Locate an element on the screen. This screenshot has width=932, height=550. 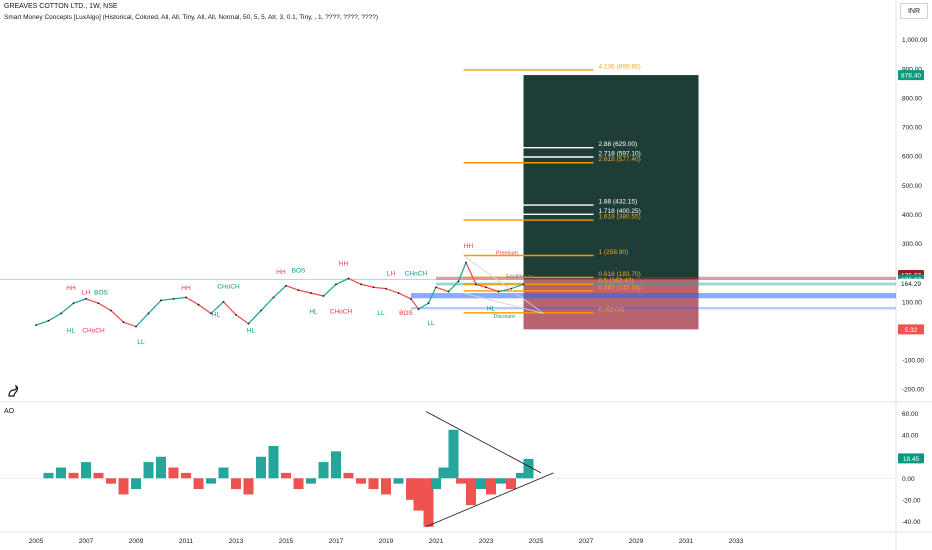
fib-level-label: 0.5 (160.47) is located at coordinates (616, 281).